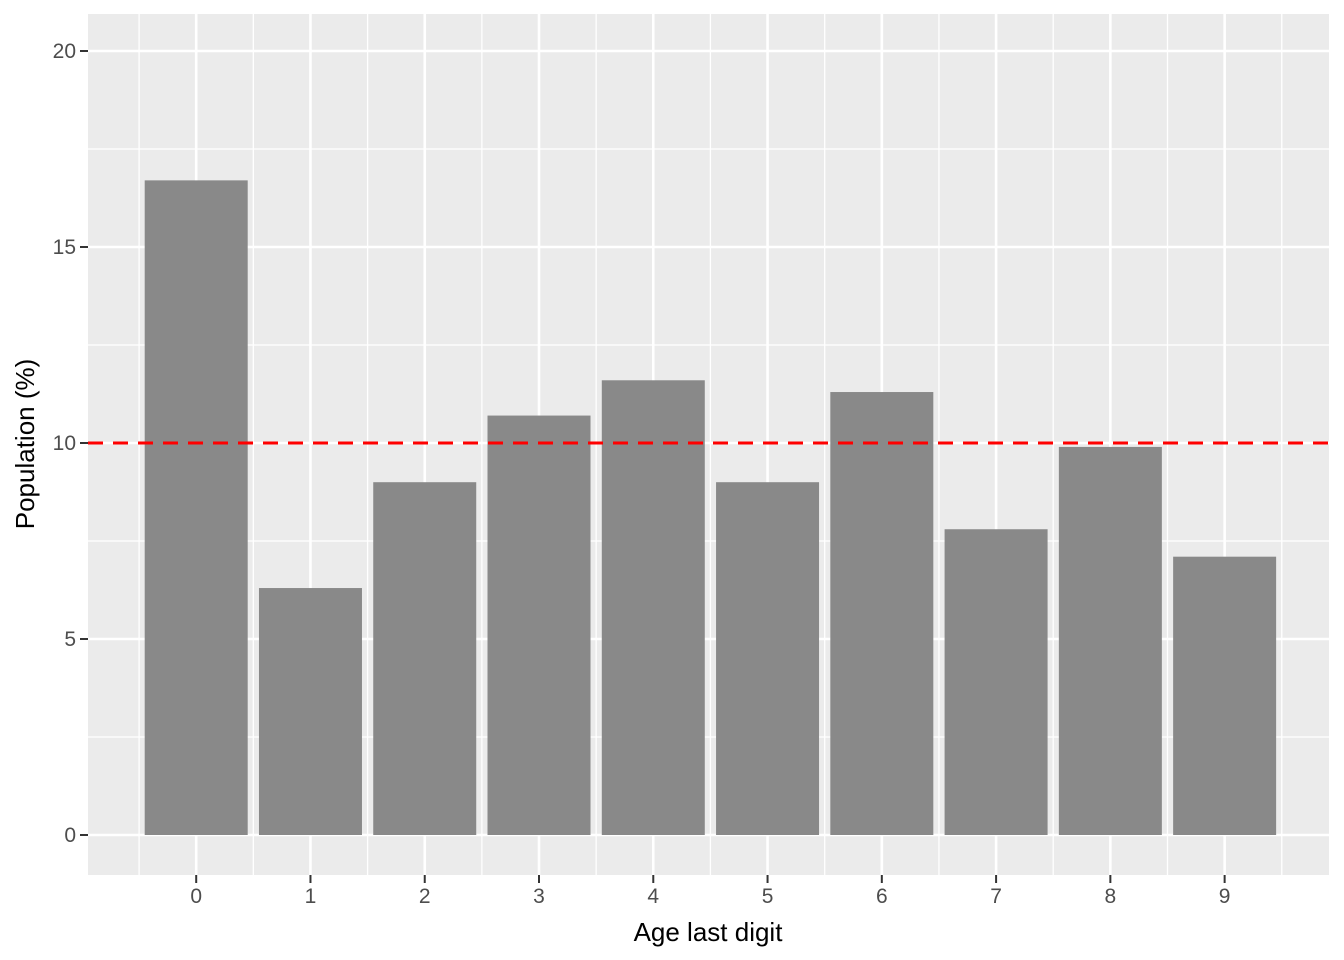 This screenshot has height=960, width=1344. What do you see at coordinates (710, 896) in the screenshot?
I see `x-axis-tick-labels: 0 1 2 3 4 5 6 7 8 9` at bounding box center [710, 896].